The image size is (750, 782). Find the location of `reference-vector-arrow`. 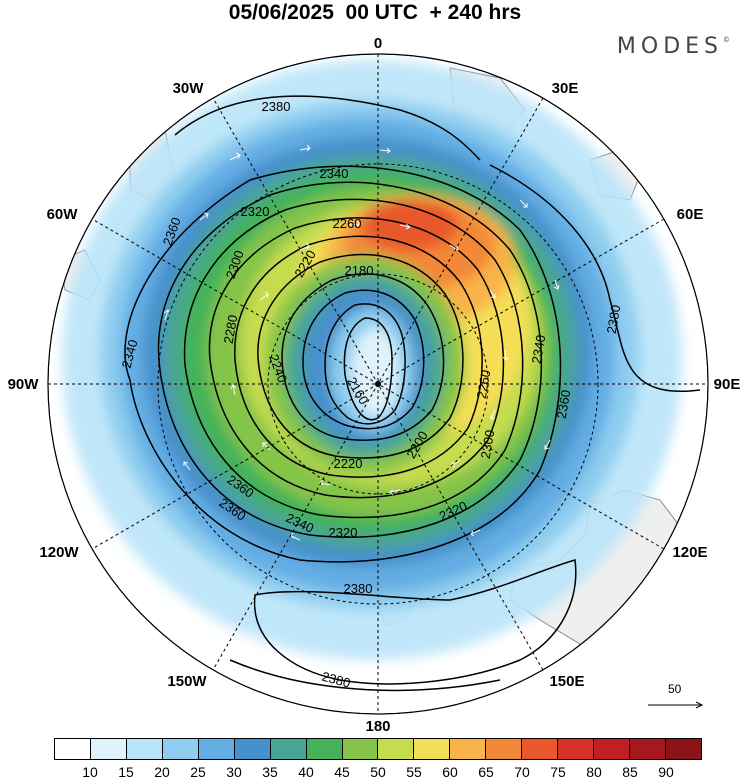

reference-vector-arrow is located at coordinates (676, 705).